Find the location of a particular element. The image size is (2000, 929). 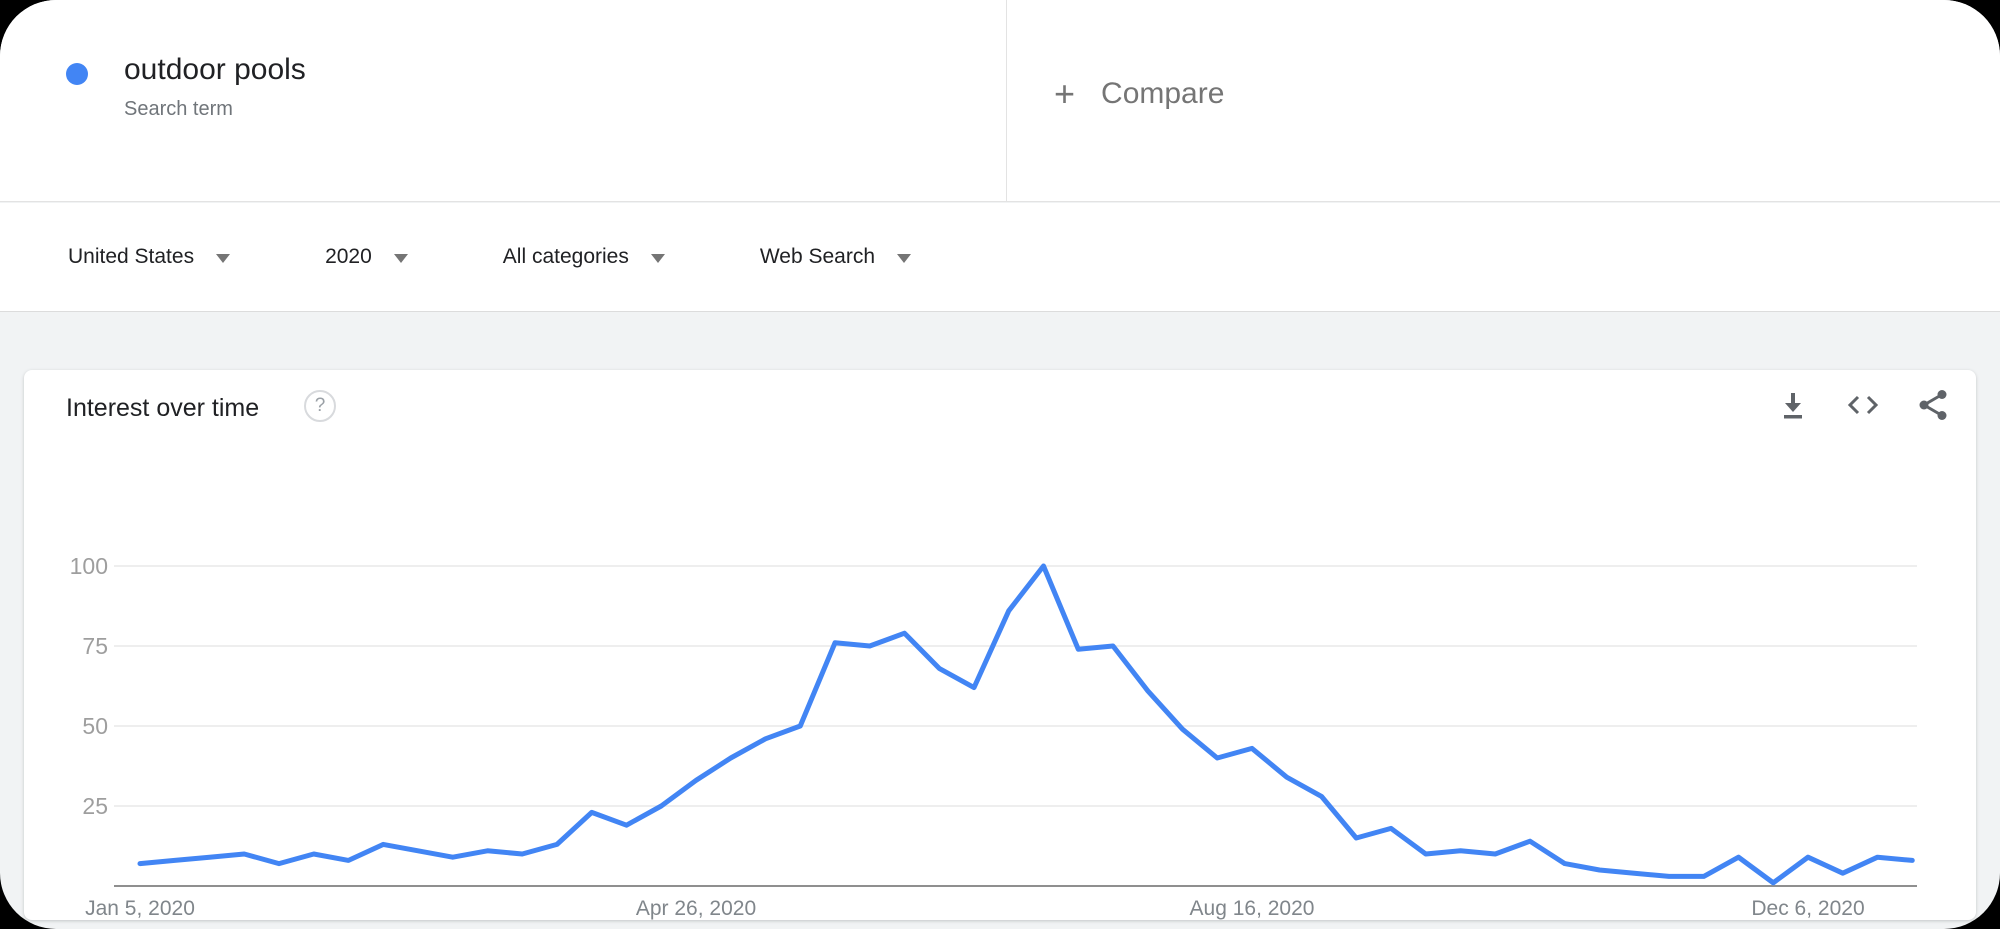

help-icon: ? is located at coordinates (320, 406).